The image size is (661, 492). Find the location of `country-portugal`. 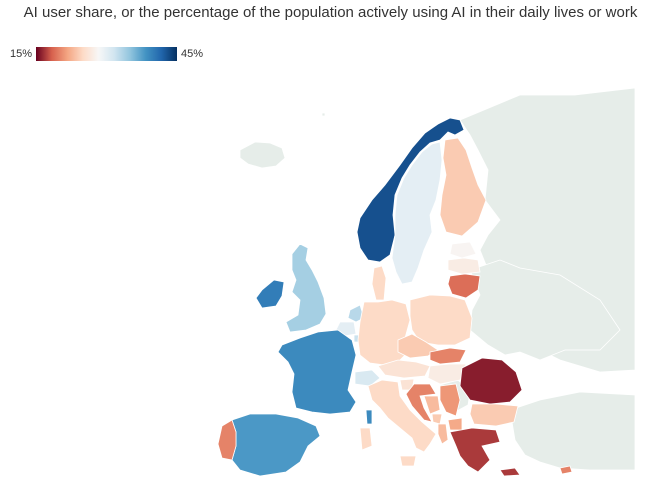

country-portugal is located at coordinates (227, 440).